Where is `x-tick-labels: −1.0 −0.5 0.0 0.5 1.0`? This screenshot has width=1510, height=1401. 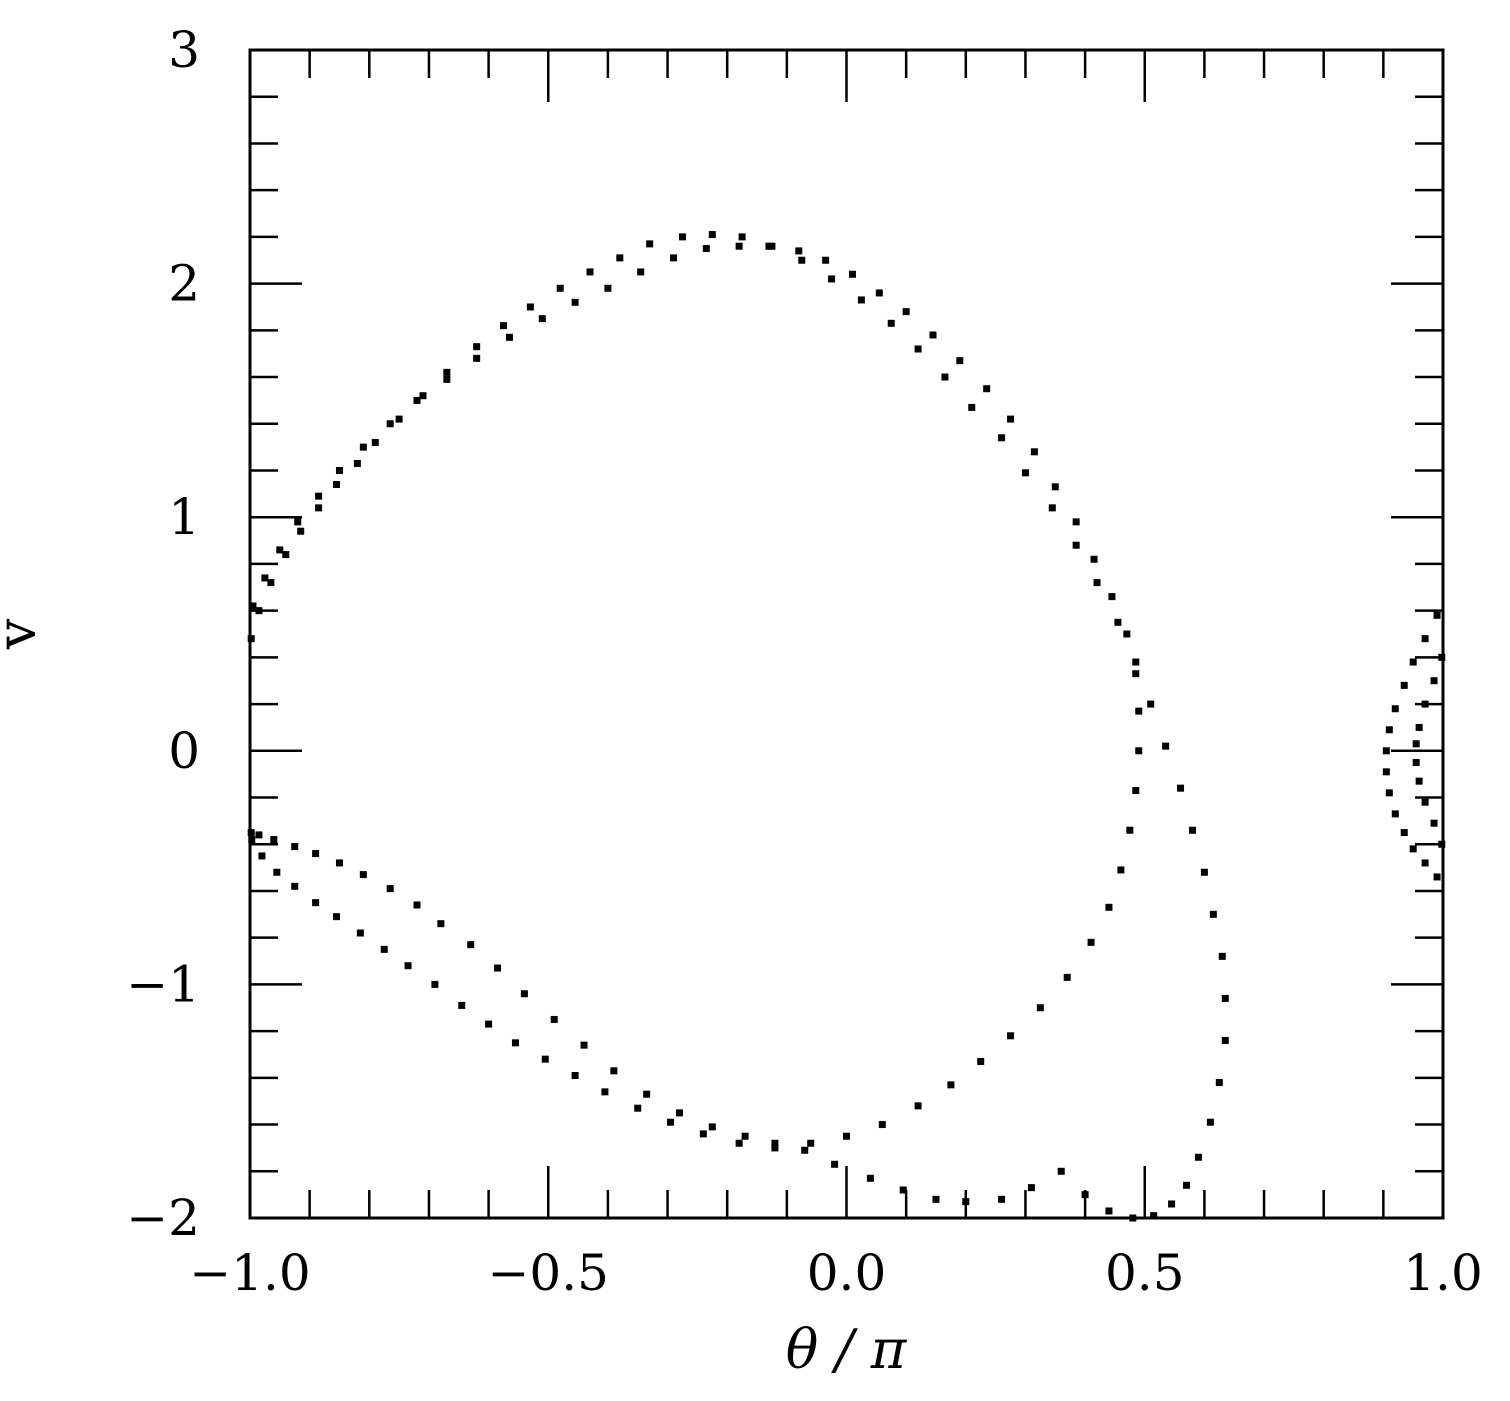 x-tick-labels: −1.0 −0.5 0.0 0.5 1.0 is located at coordinates (835, 1273).